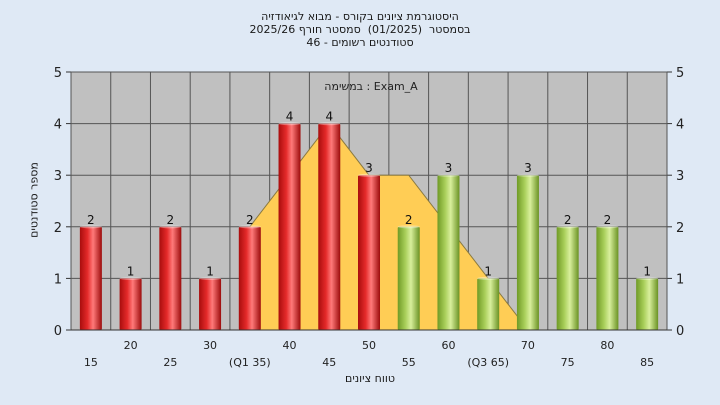  Describe the element at coordinates (58, 176) in the screenshot. I see `y-tick-label-left: 3` at that location.